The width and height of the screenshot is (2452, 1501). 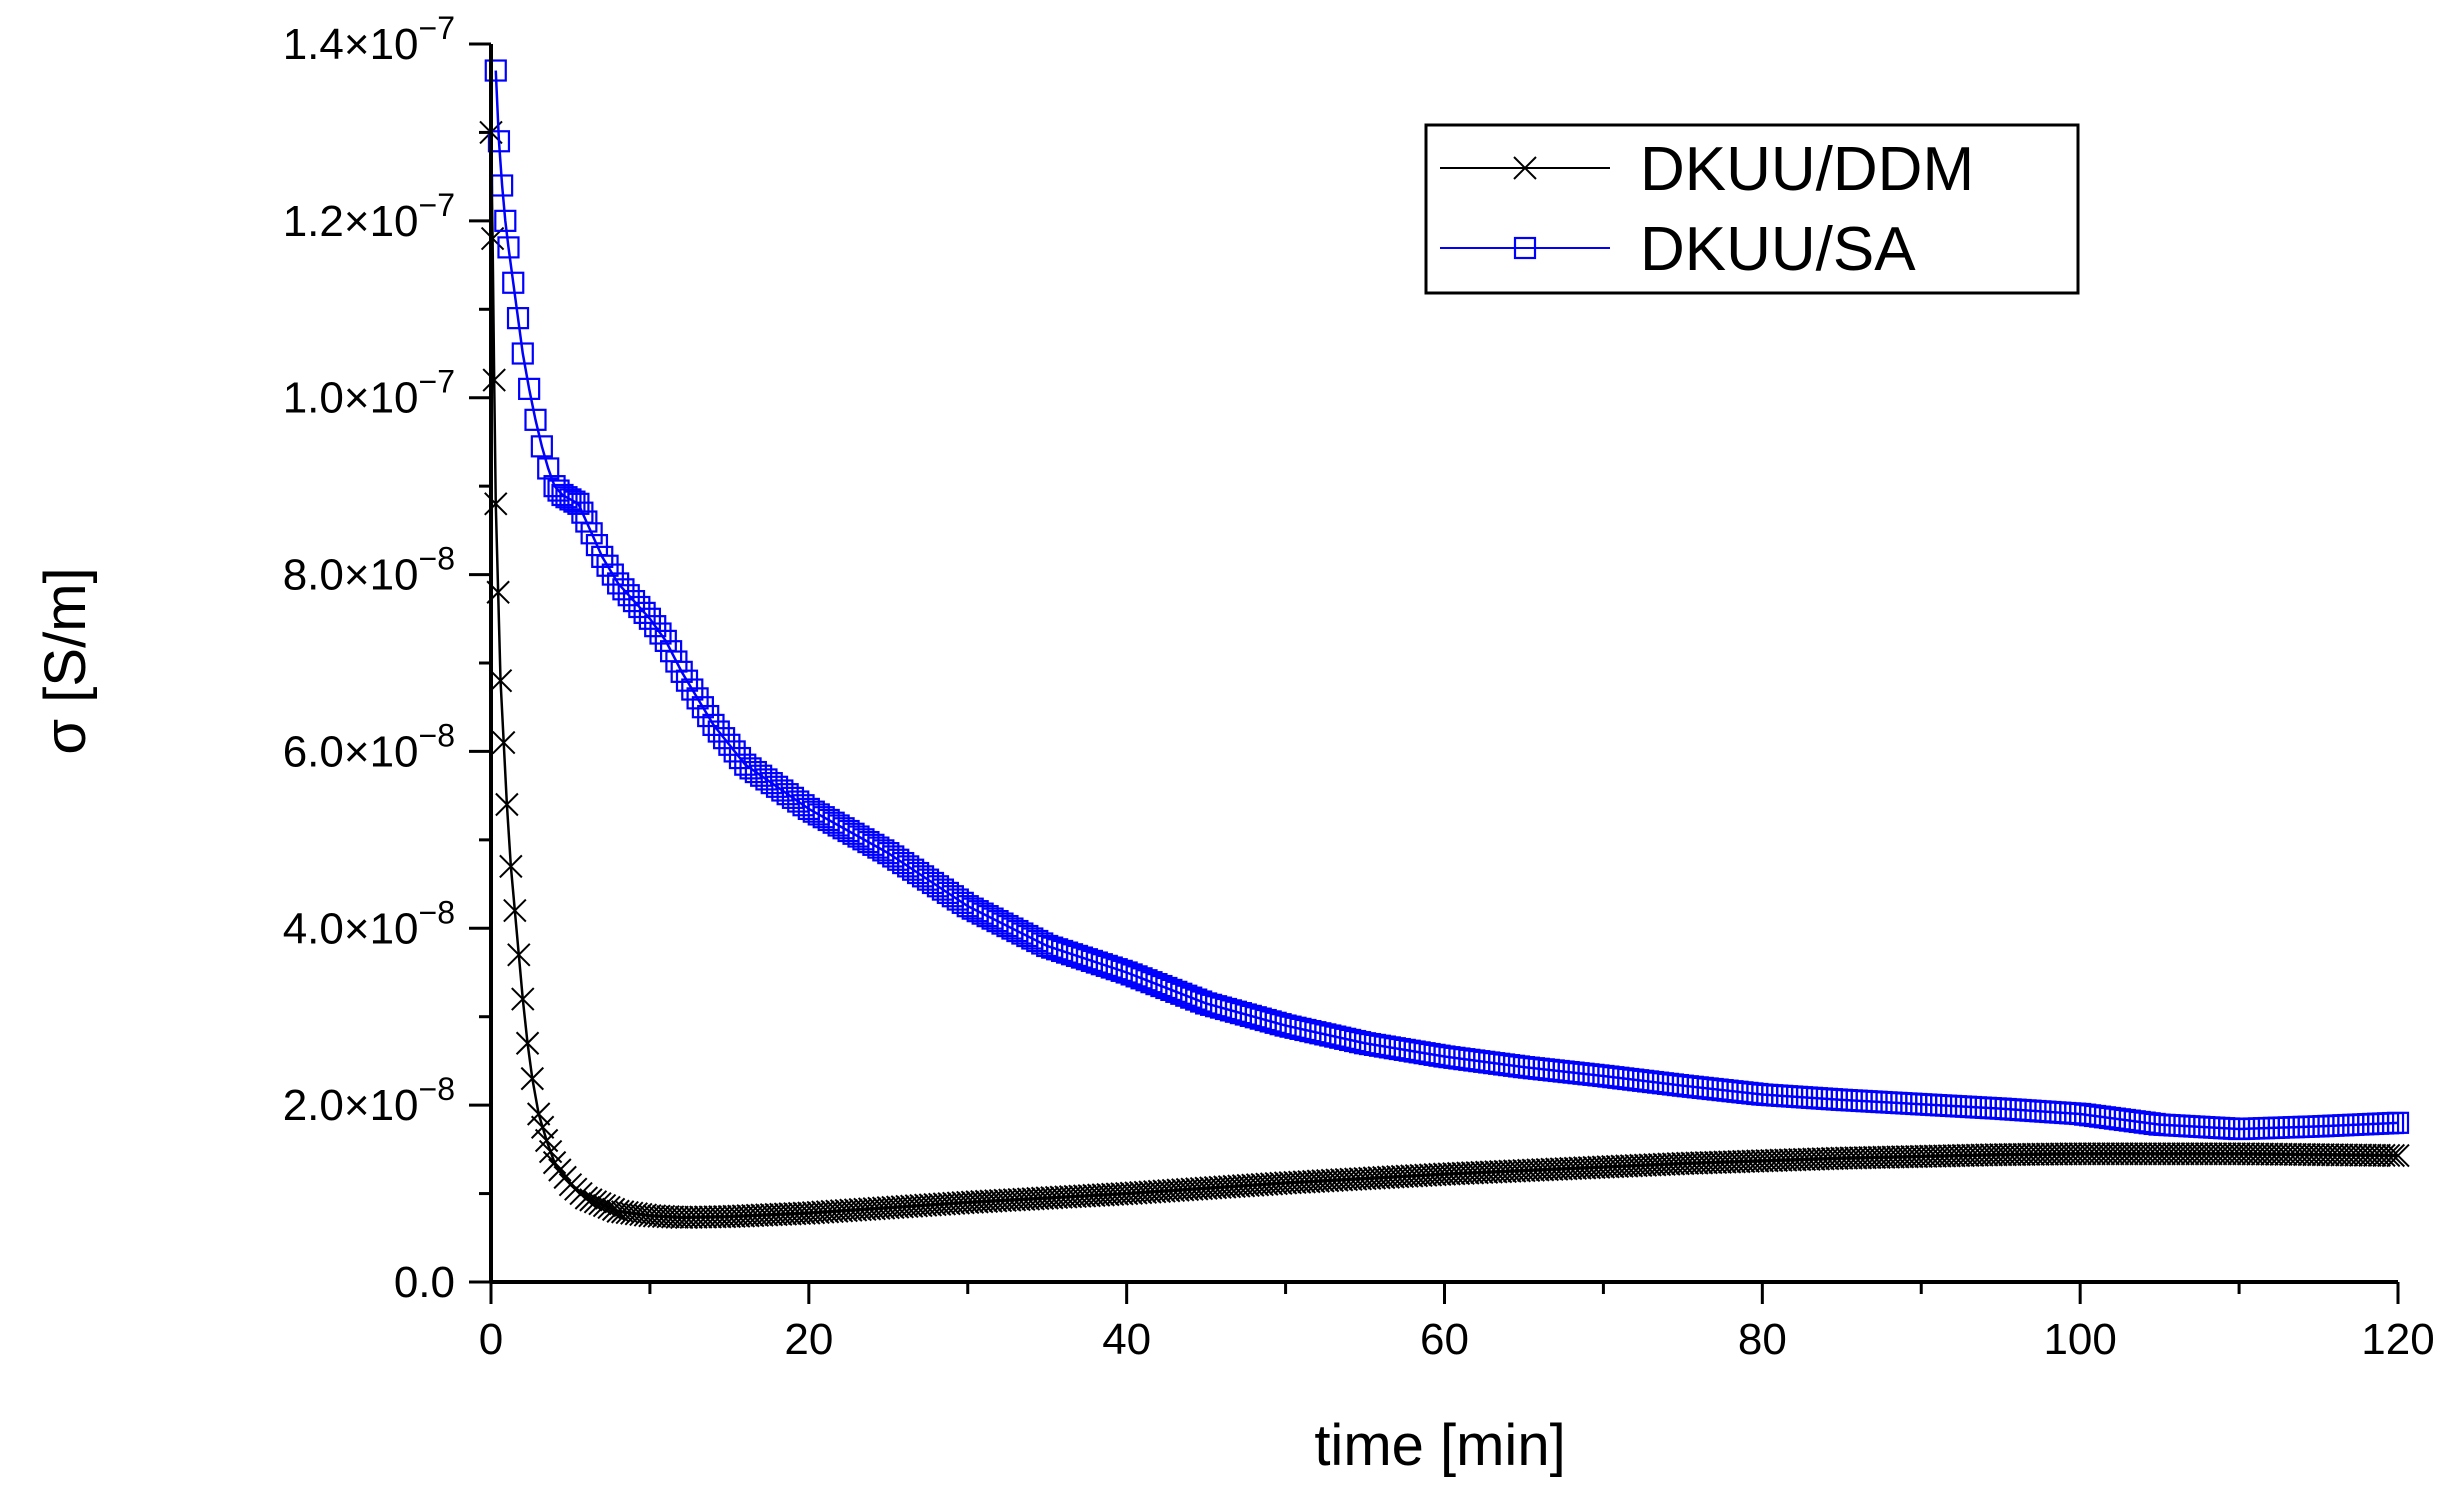 What do you see at coordinates (369, 216) in the screenshot?
I see `y-tick-label: 1.2×10⁻⁷` at bounding box center [369, 216].